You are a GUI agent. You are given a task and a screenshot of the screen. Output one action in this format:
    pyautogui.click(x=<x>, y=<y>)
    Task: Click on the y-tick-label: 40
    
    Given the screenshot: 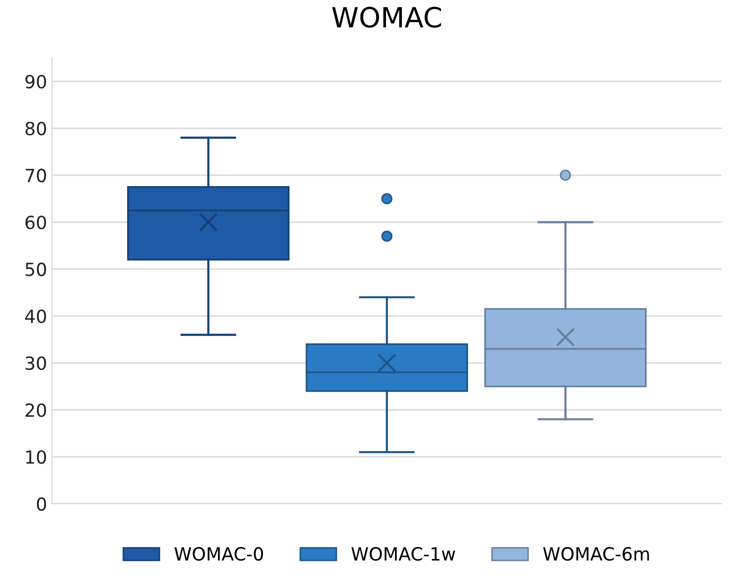 What is the action you would take?
    pyautogui.click(x=35, y=316)
    